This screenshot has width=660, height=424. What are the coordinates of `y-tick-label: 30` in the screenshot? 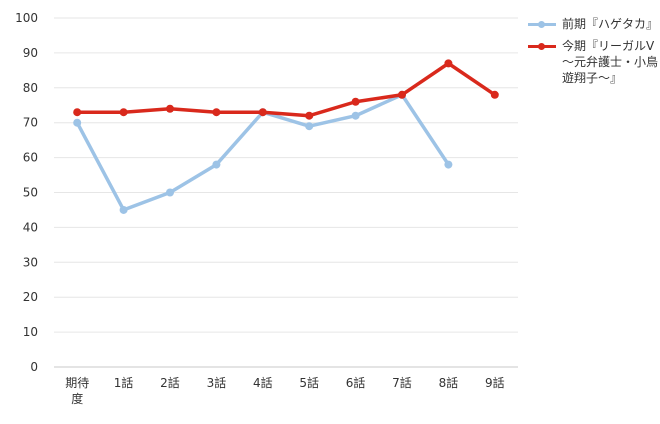 It's located at (30, 262).